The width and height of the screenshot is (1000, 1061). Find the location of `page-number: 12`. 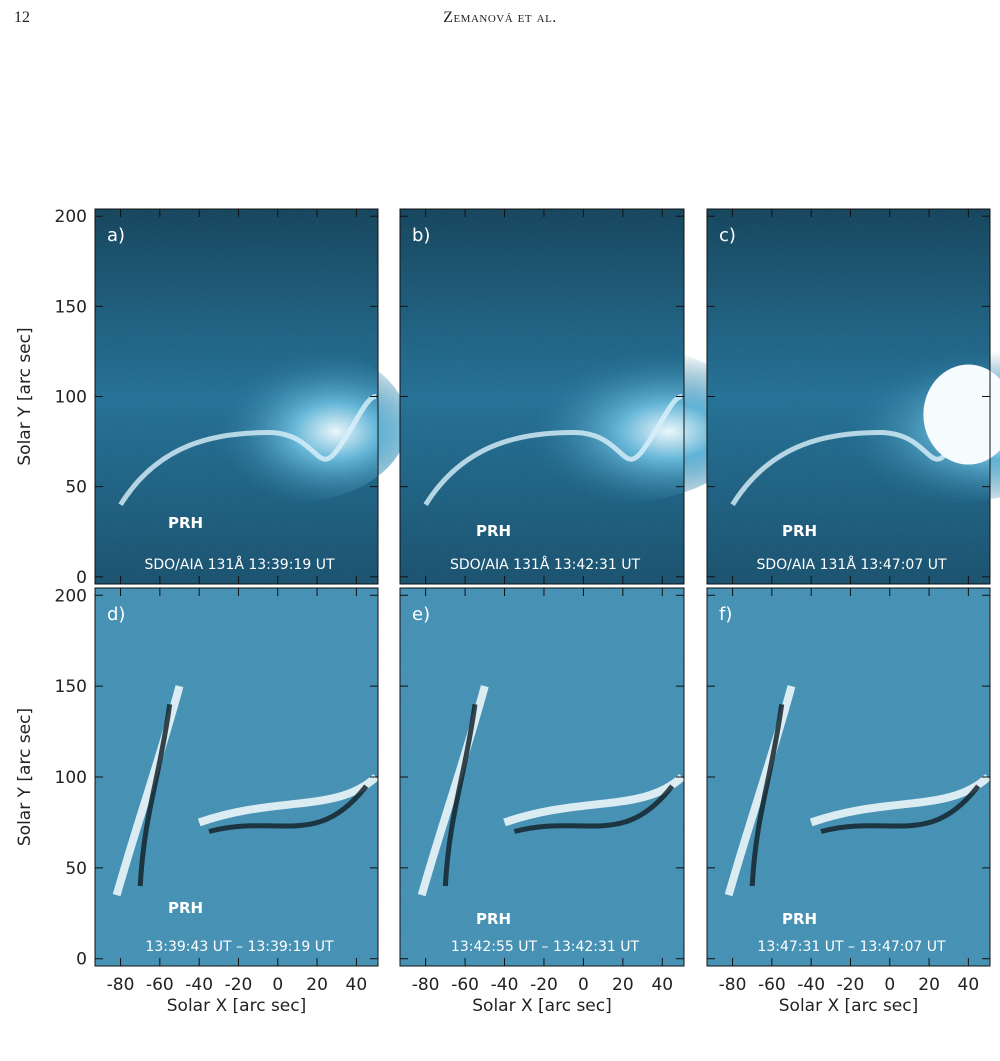

page-number: 12 is located at coordinates (22, 17).